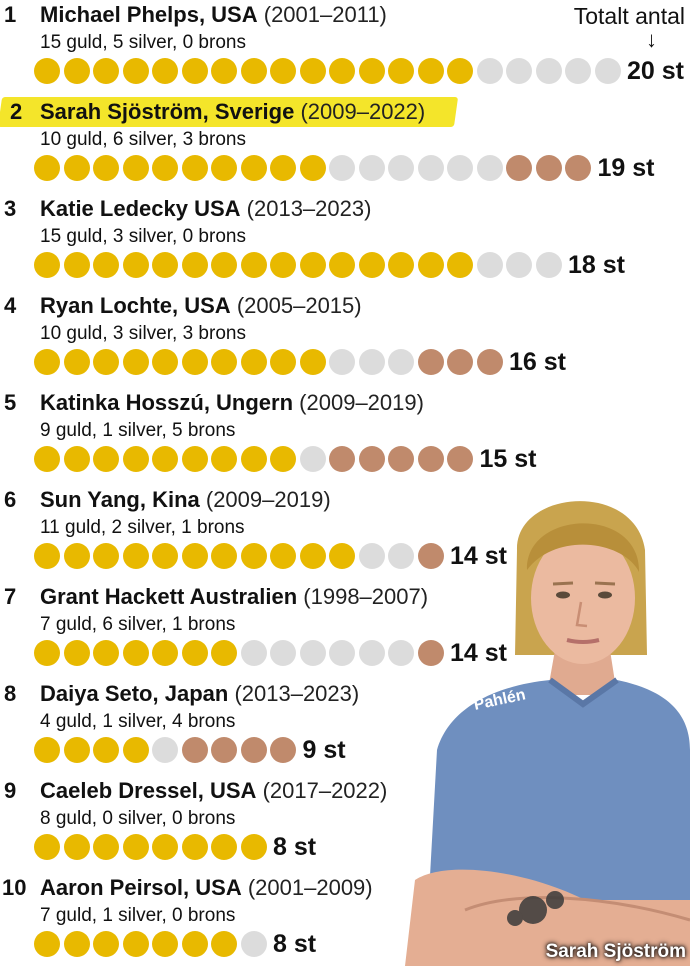 The image size is (690, 971). Describe the element at coordinates (135, 305) in the screenshot. I see `athlete-name: Ryan Lochte, USA` at that location.